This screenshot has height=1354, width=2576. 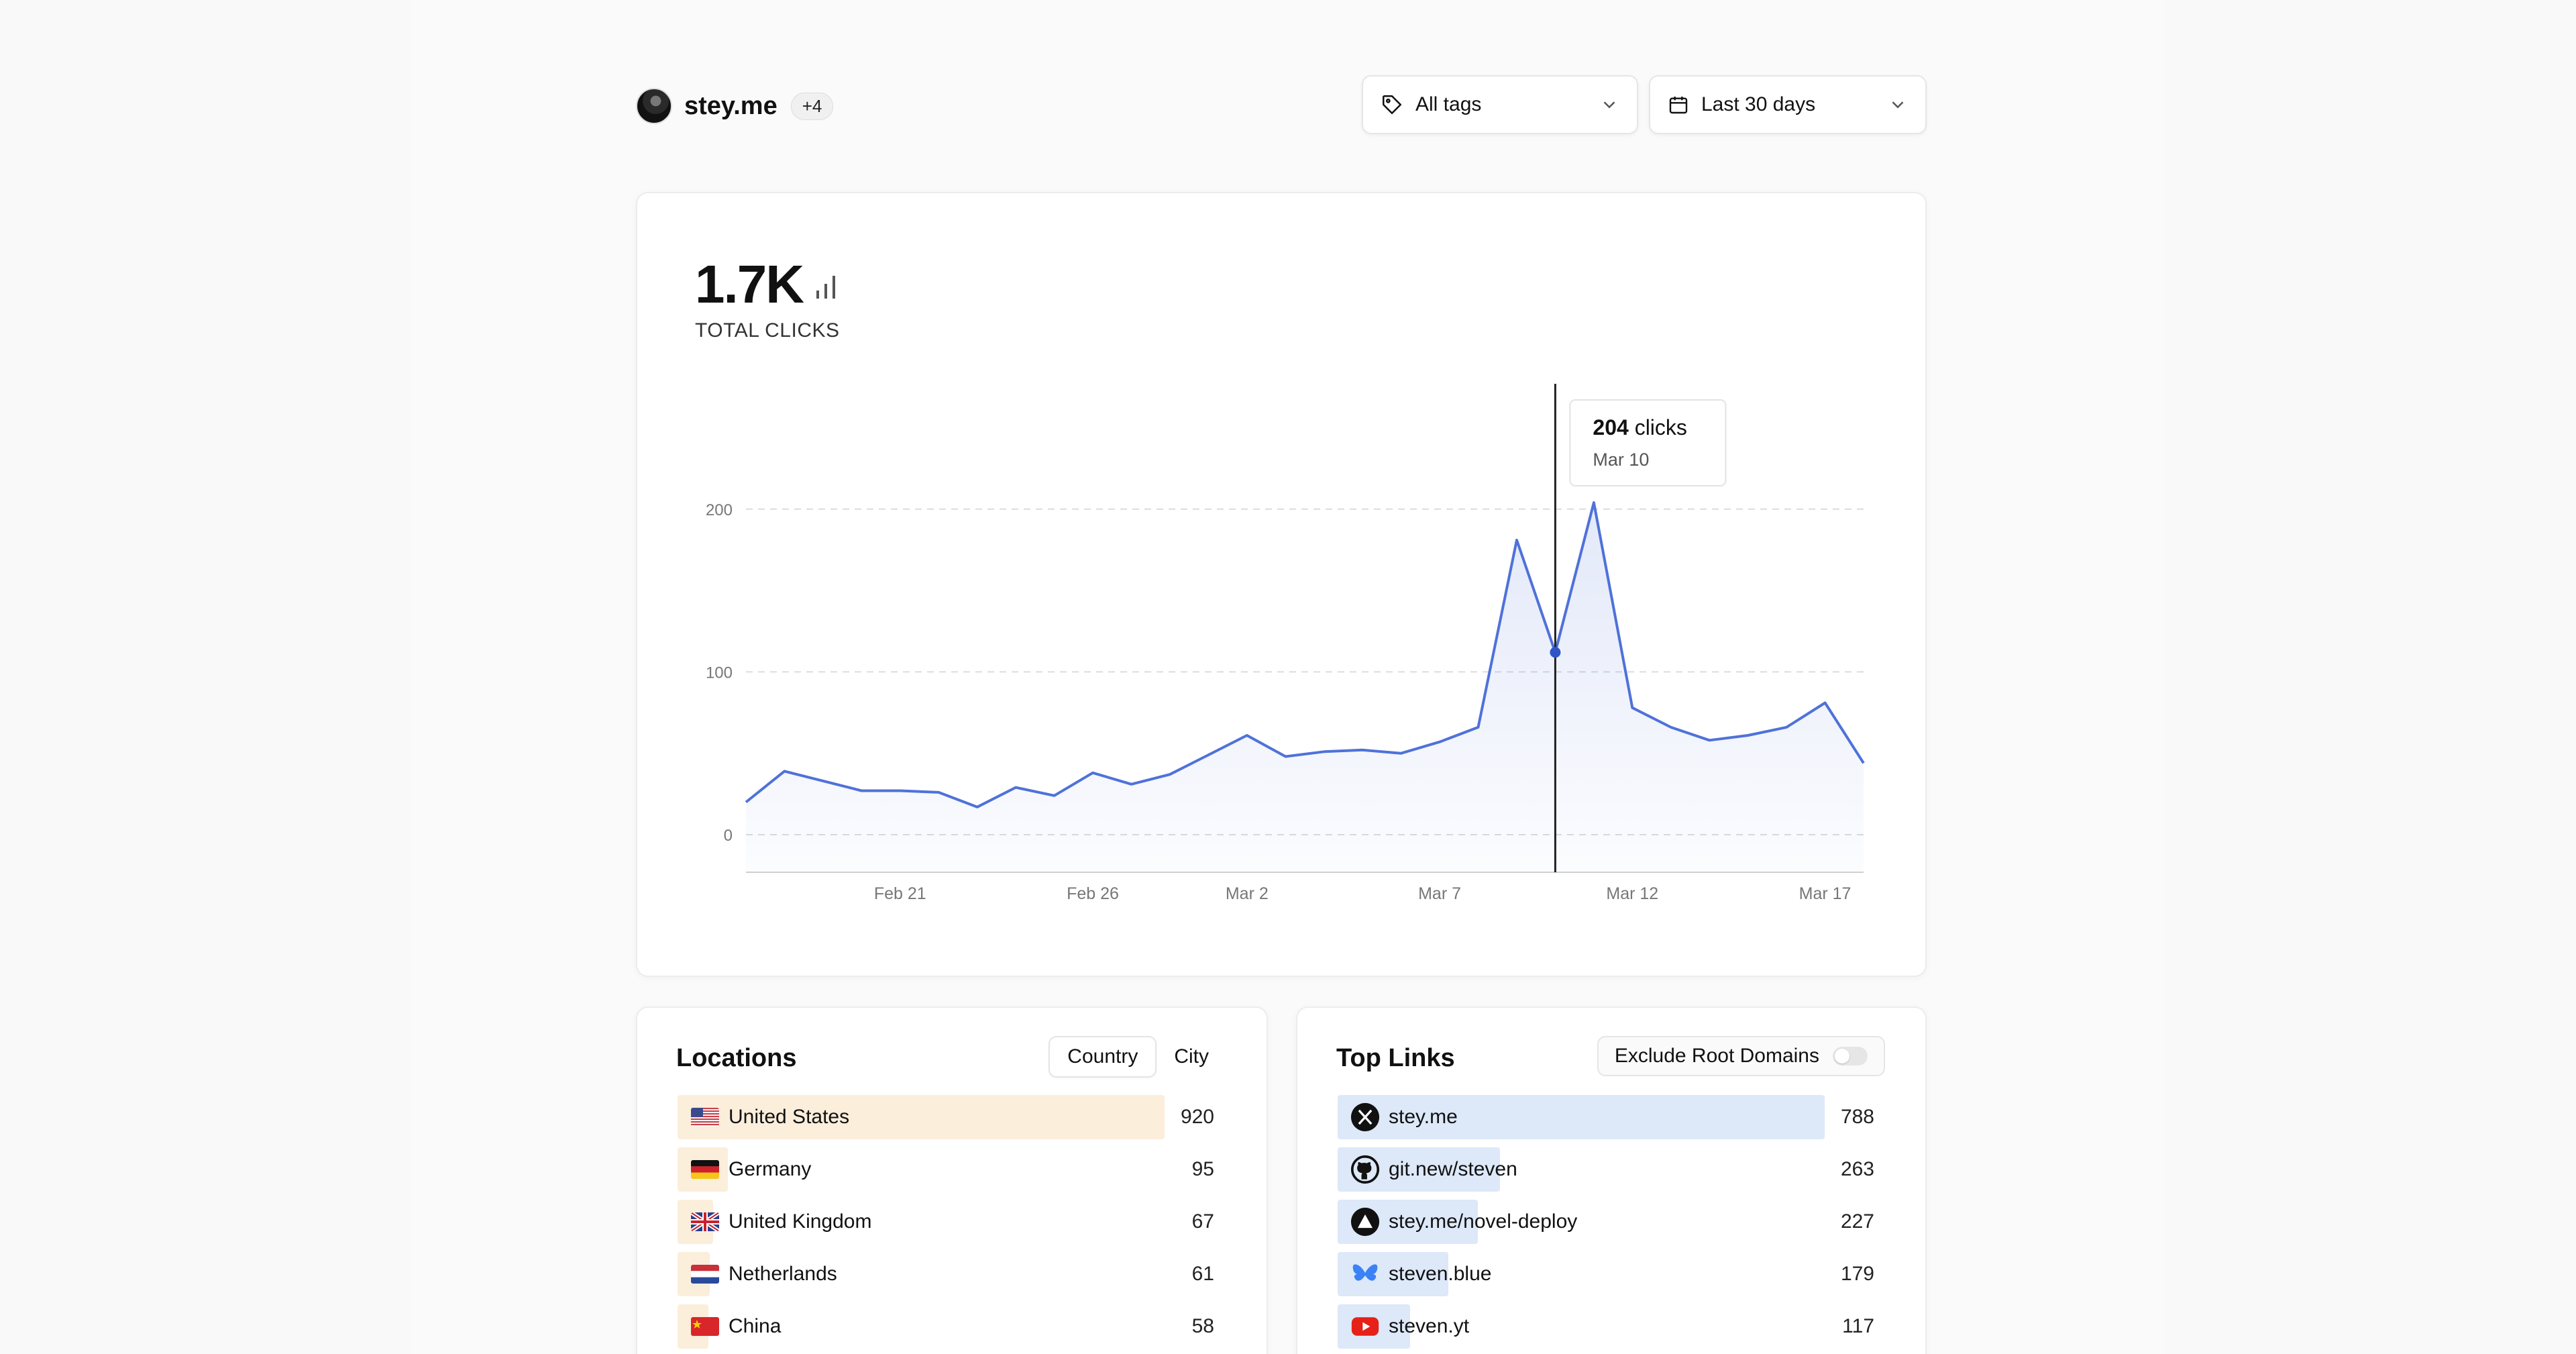 What do you see at coordinates (730, 105) in the screenshot?
I see `site-name: stey.me` at bounding box center [730, 105].